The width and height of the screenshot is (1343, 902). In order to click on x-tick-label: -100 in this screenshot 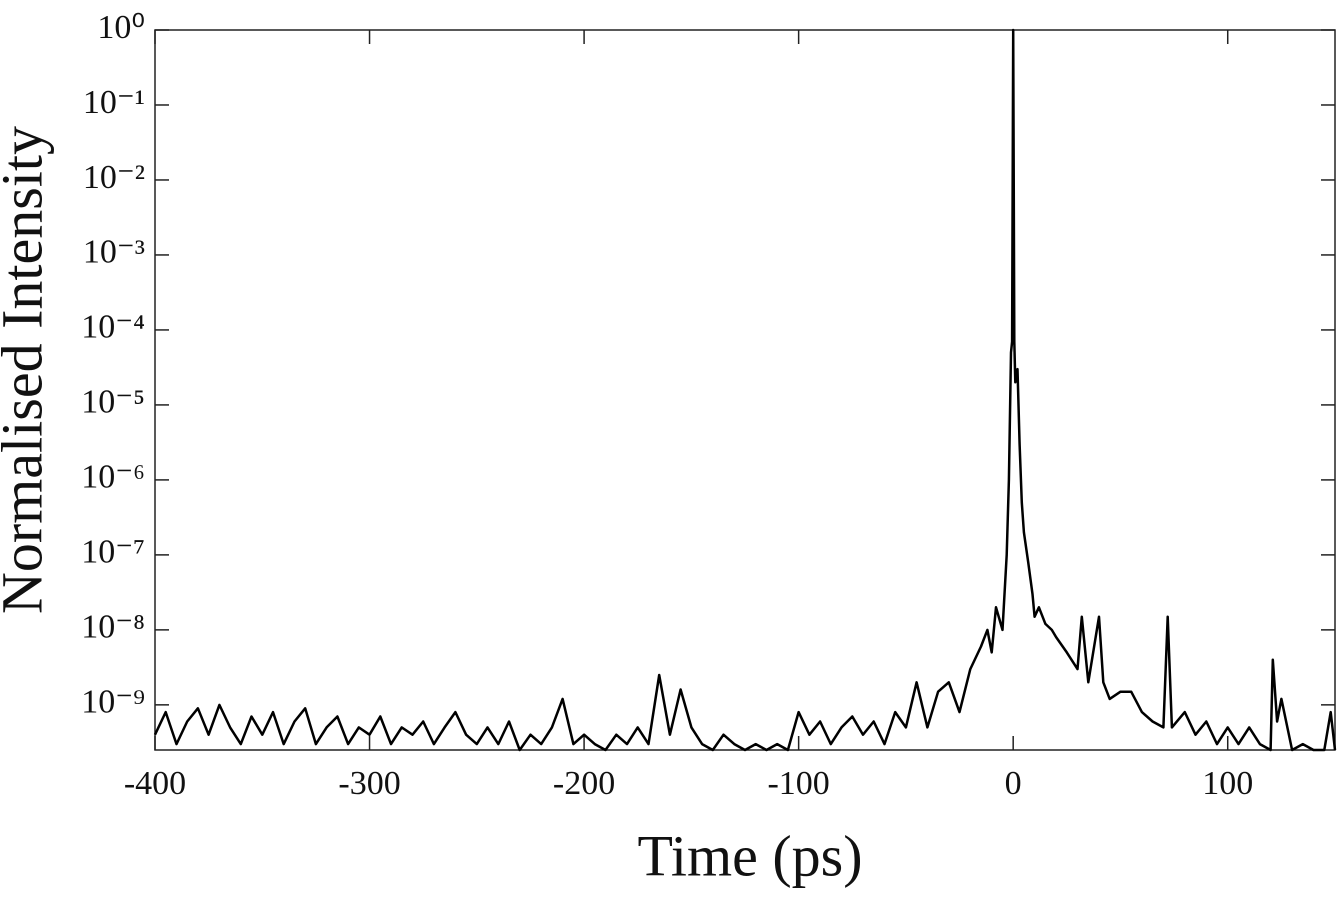, I will do `click(798, 783)`.